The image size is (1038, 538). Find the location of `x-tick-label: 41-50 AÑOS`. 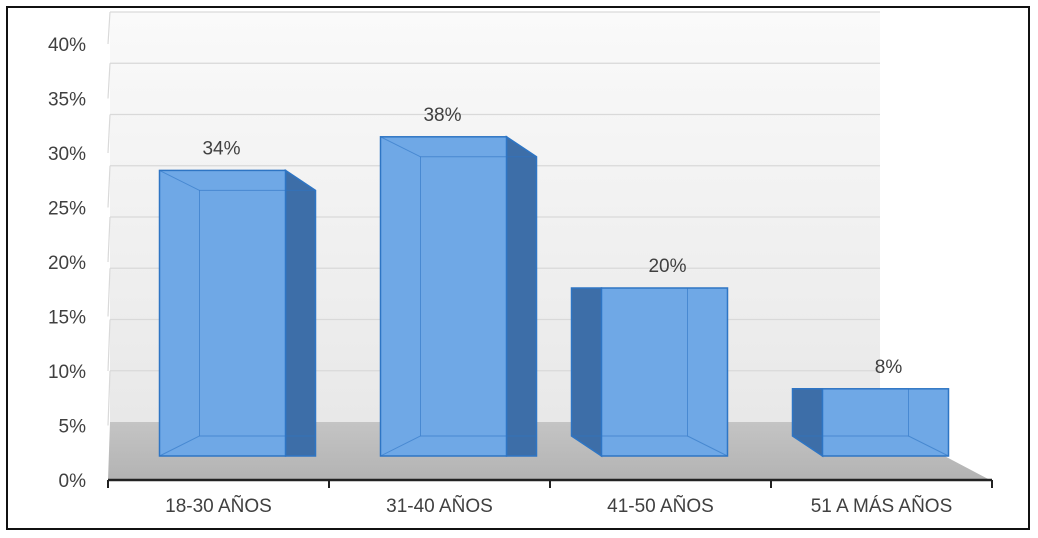

x-tick-label: 41-50 AÑOS is located at coordinates (660, 506).